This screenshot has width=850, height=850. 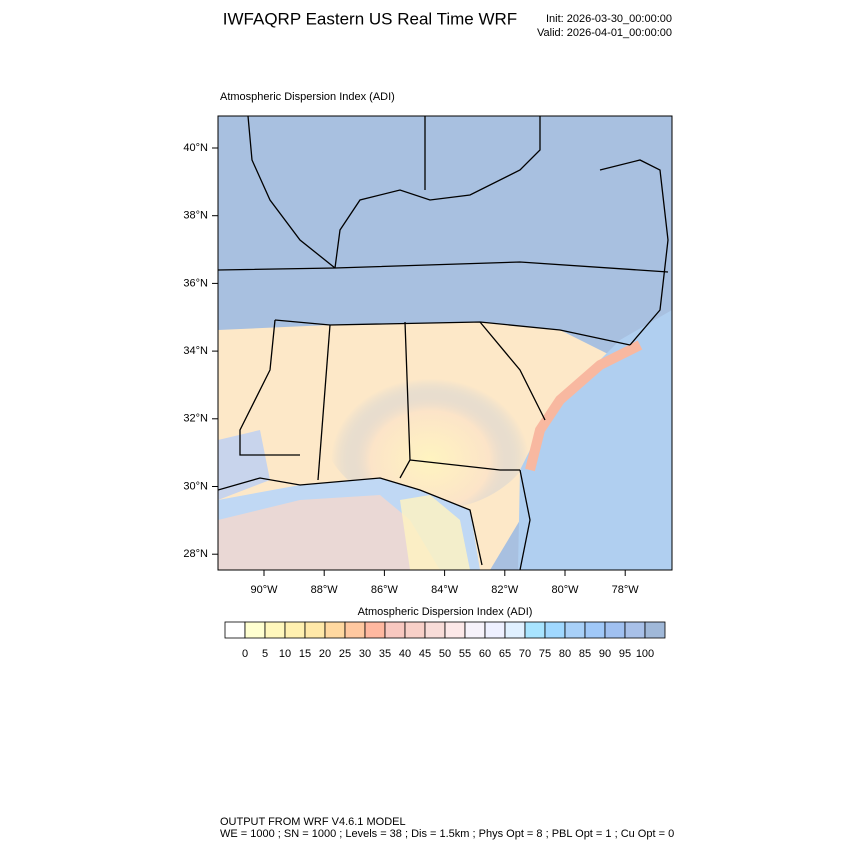 I want to click on colorbar-label: 45, so click(x=425, y=654).